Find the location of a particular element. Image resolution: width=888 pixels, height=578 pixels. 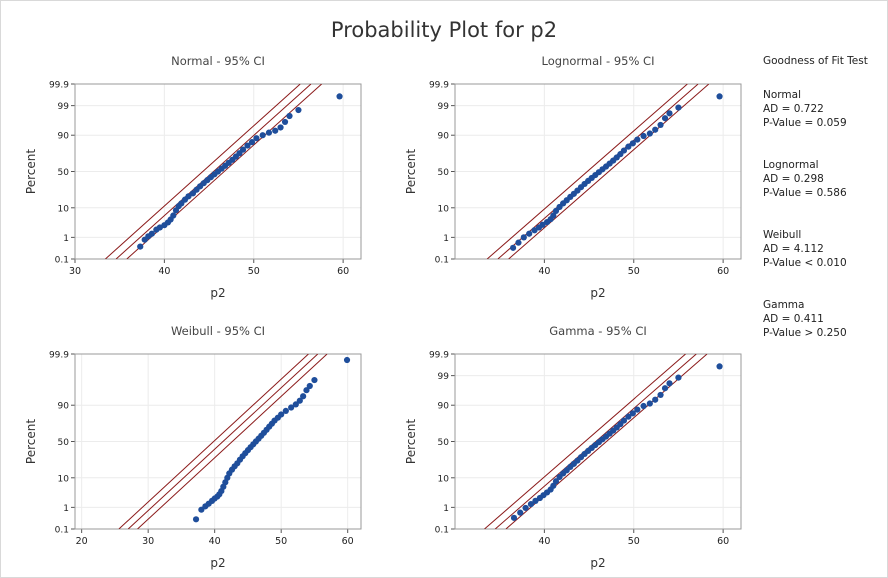

gamma-ytick-label: 1 is located at coordinates (446, 509).